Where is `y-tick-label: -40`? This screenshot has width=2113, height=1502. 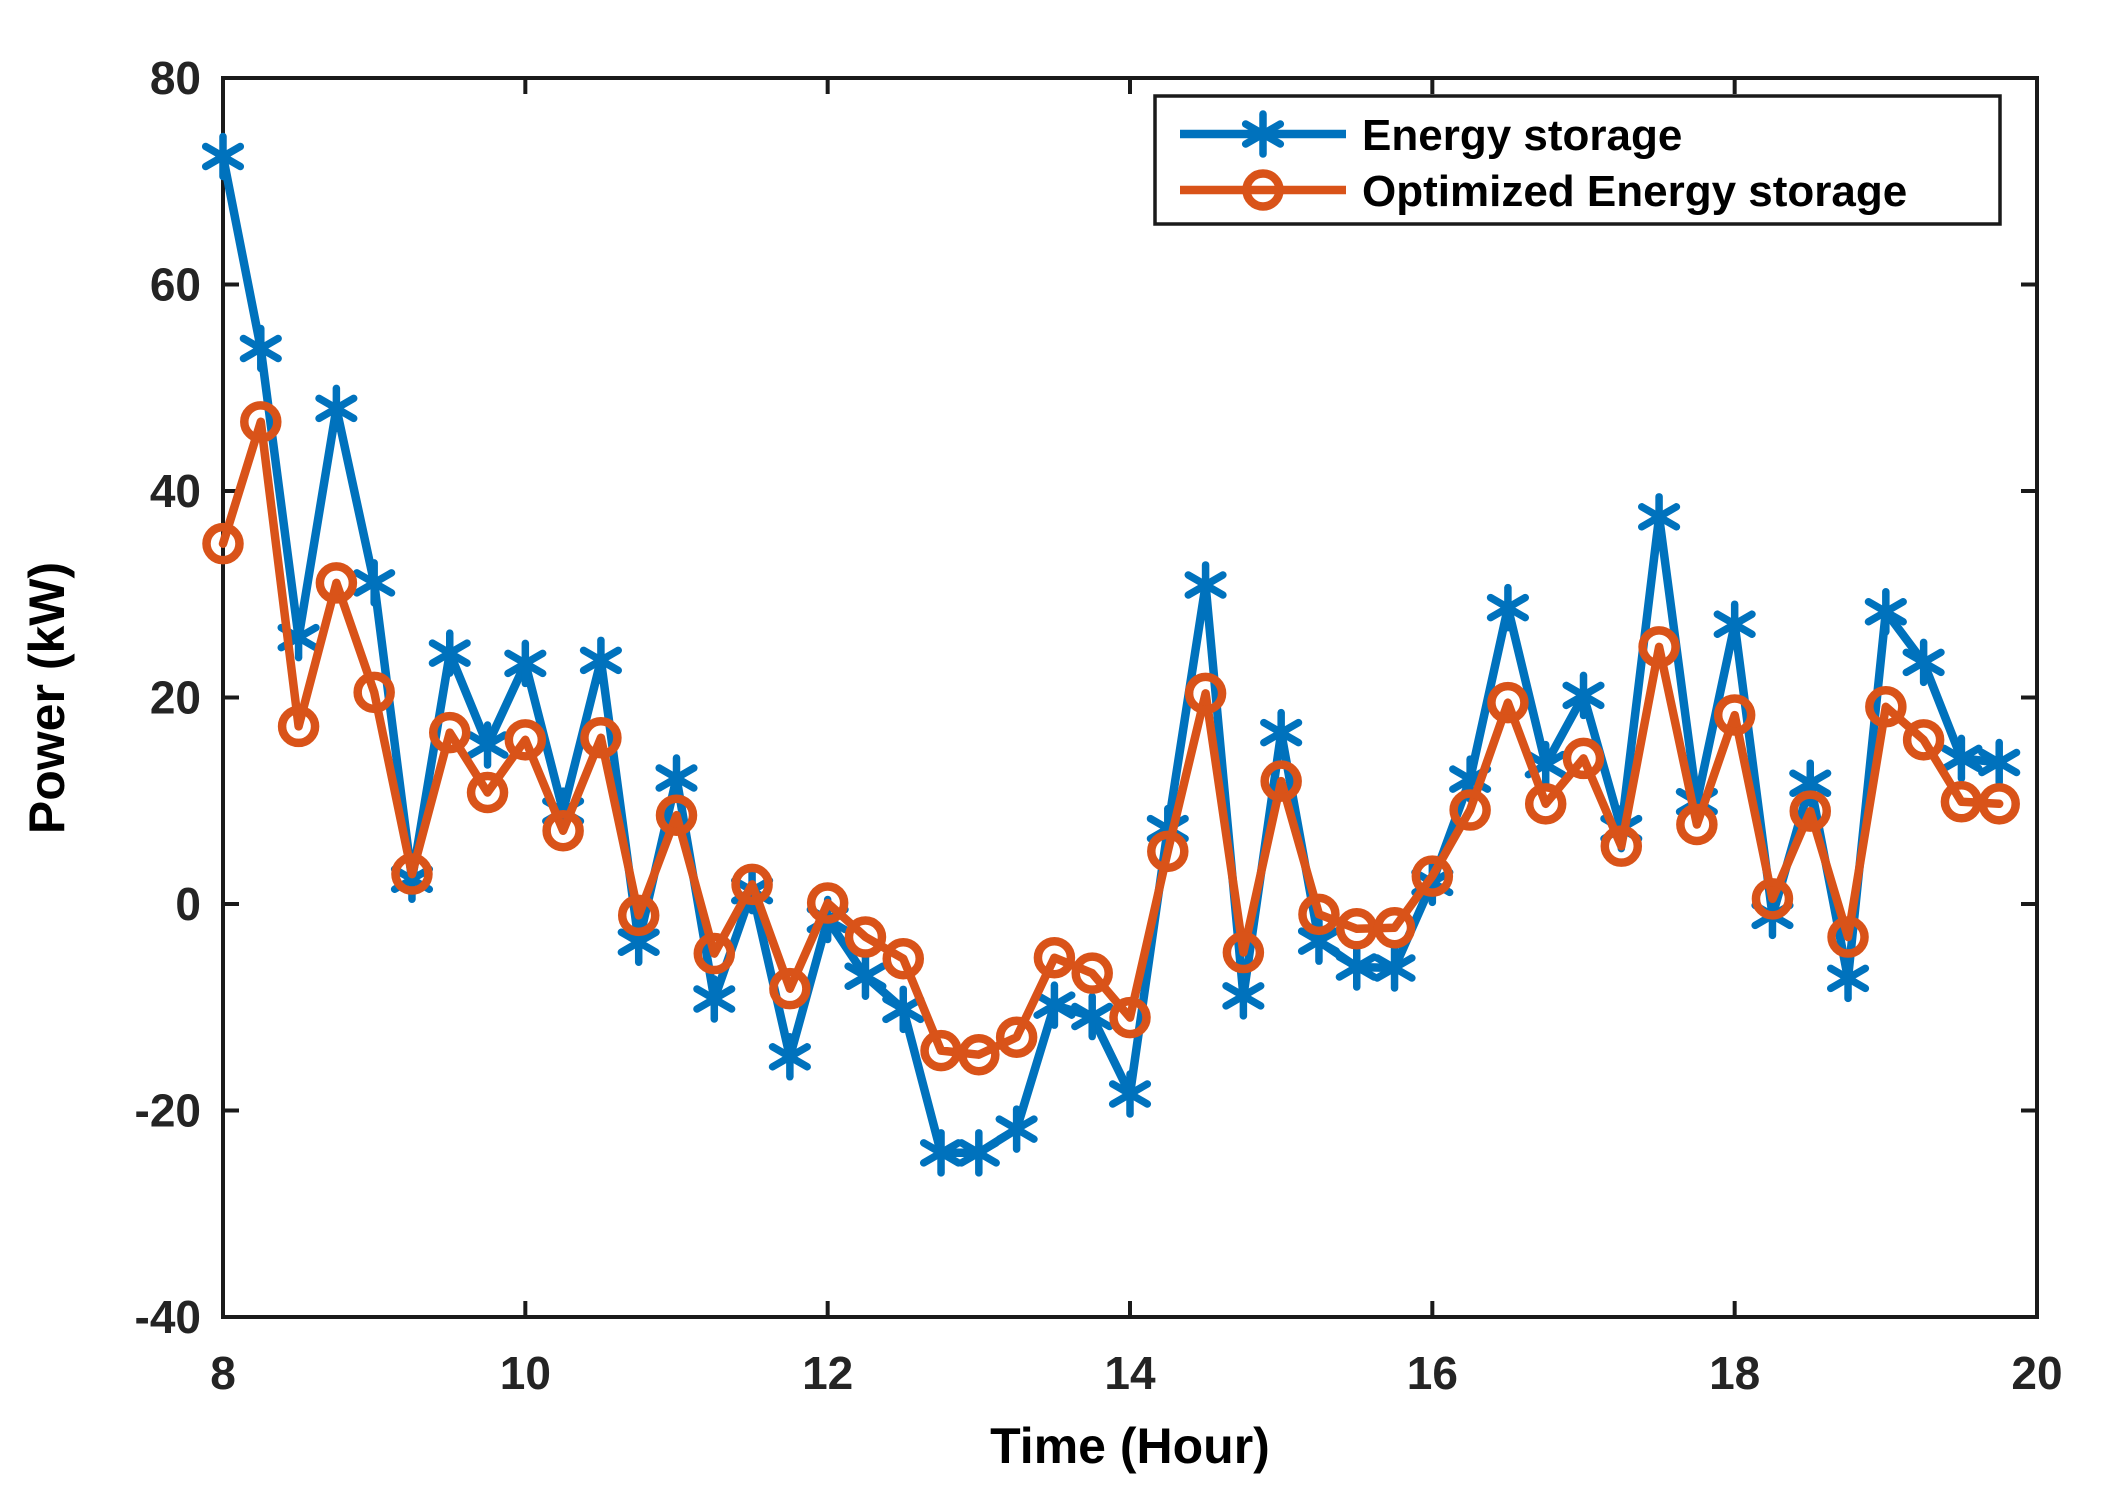 y-tick-label: -40 is located at coordinates (168, 1317).